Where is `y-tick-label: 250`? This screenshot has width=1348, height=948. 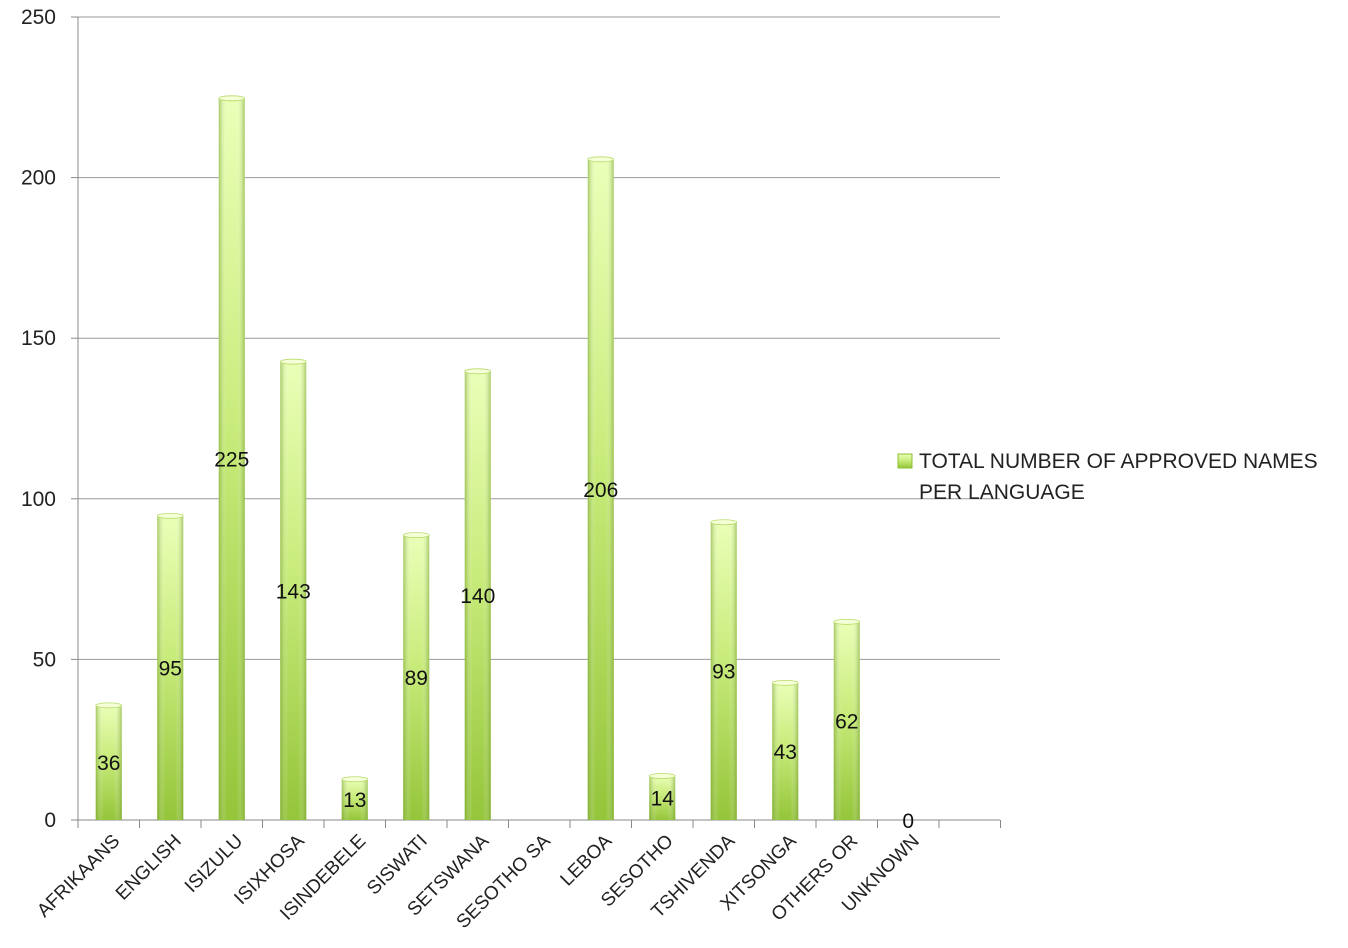
y-tick-label: 250 is located at coordinates (38, 17).